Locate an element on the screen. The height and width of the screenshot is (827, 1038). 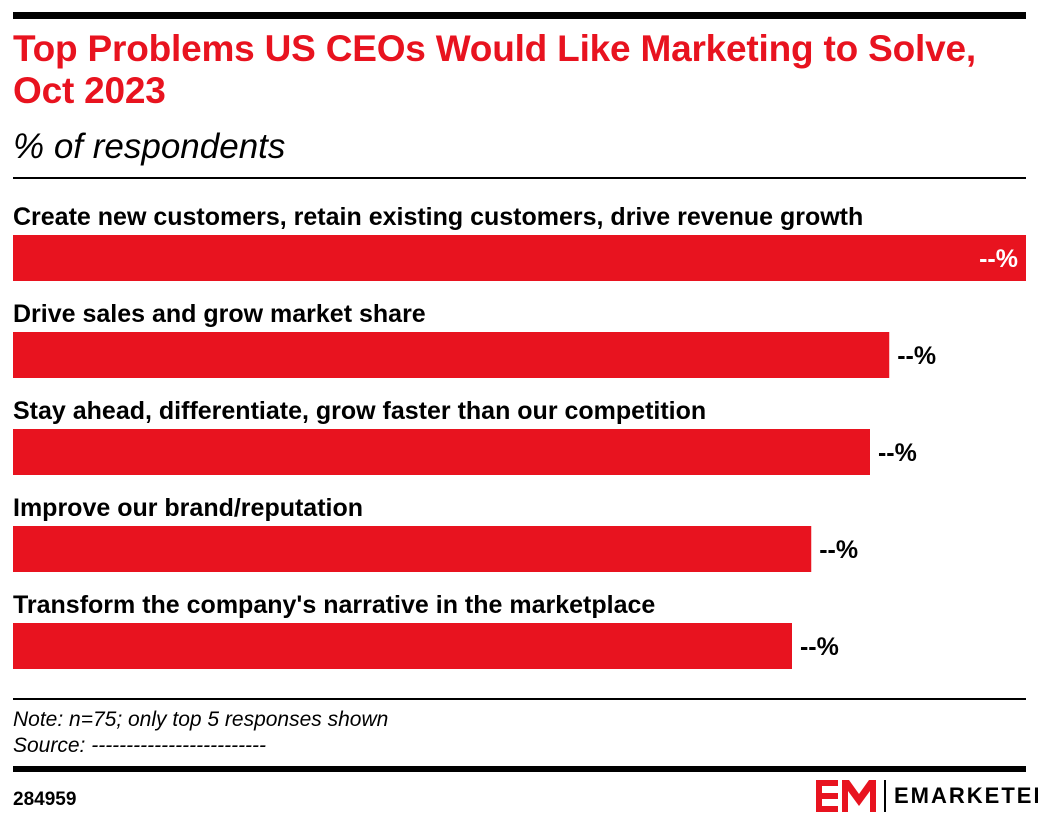
logo-separator is located at coordinates (885, 796).